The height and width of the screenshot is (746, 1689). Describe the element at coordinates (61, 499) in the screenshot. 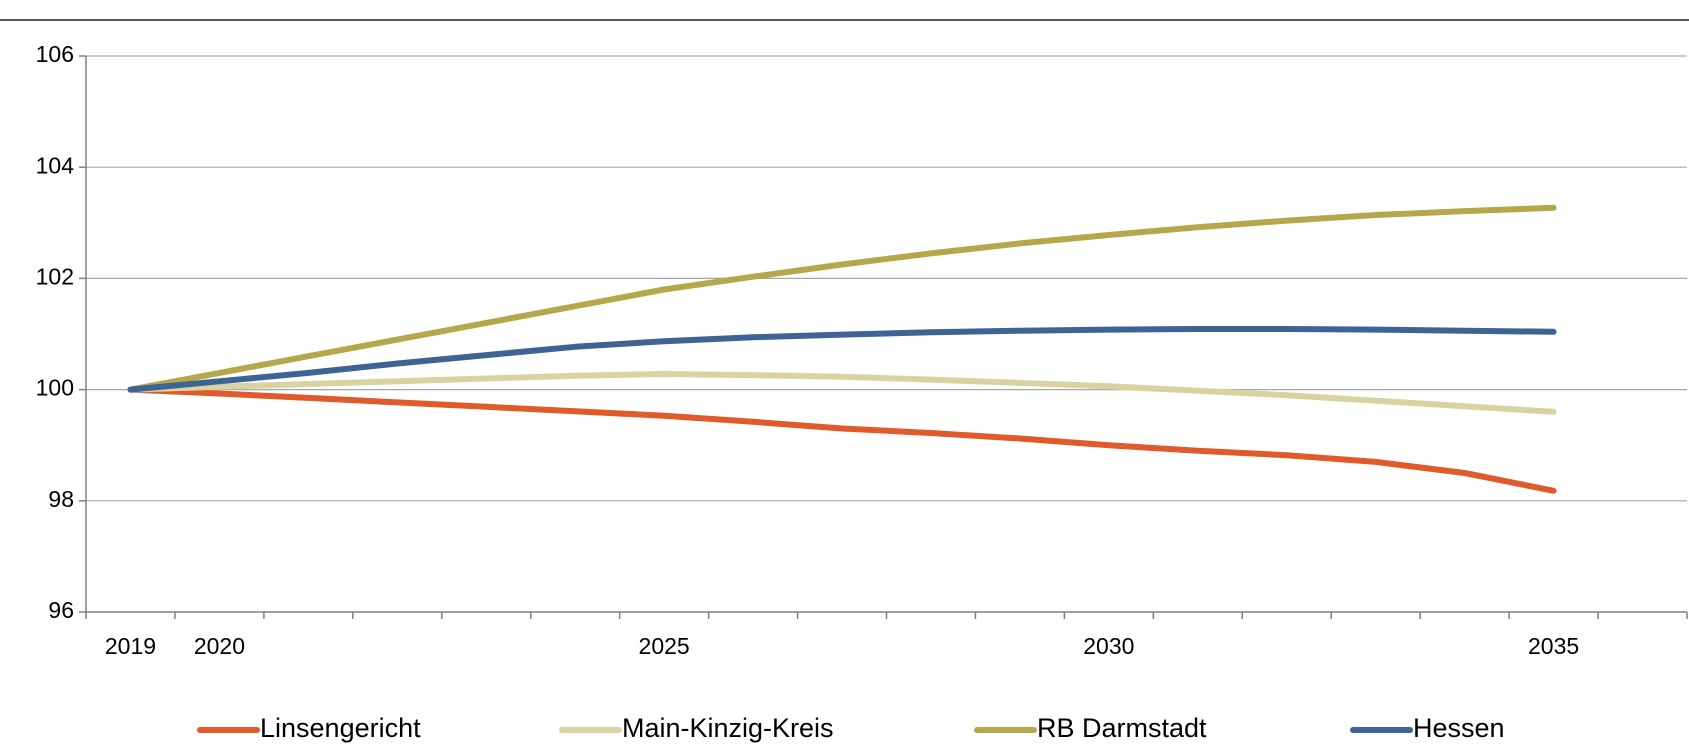

I see `y-tick-label: 98` at that location.